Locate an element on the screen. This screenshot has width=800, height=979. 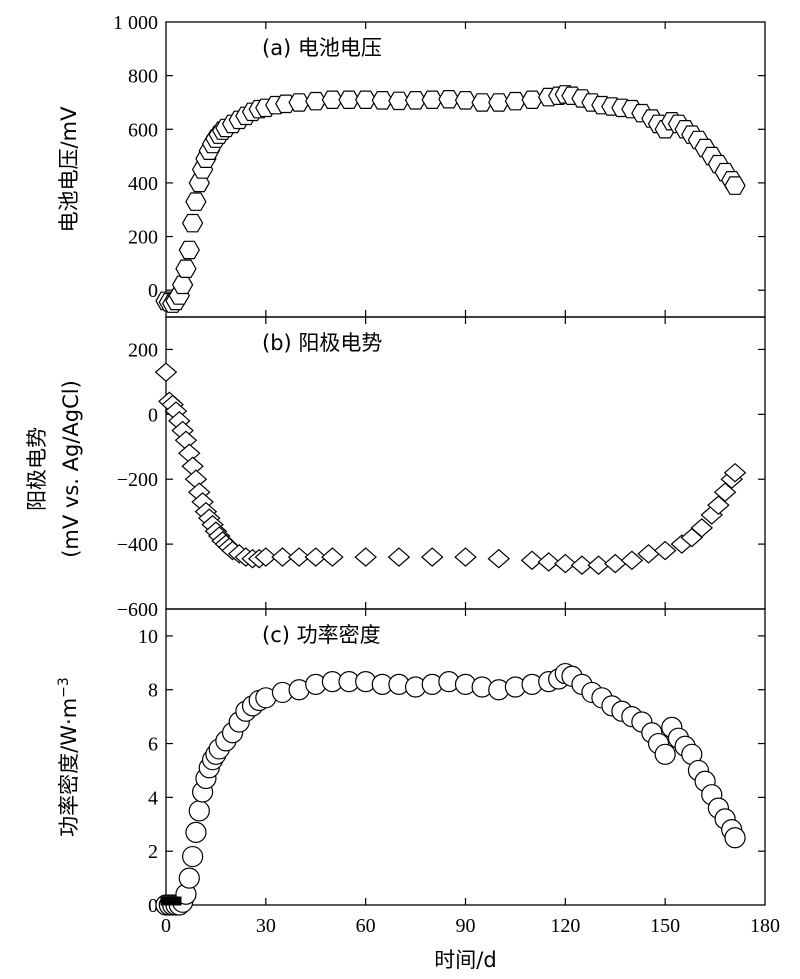
y-tick-label: 800 is located at coordinates (143, 77).